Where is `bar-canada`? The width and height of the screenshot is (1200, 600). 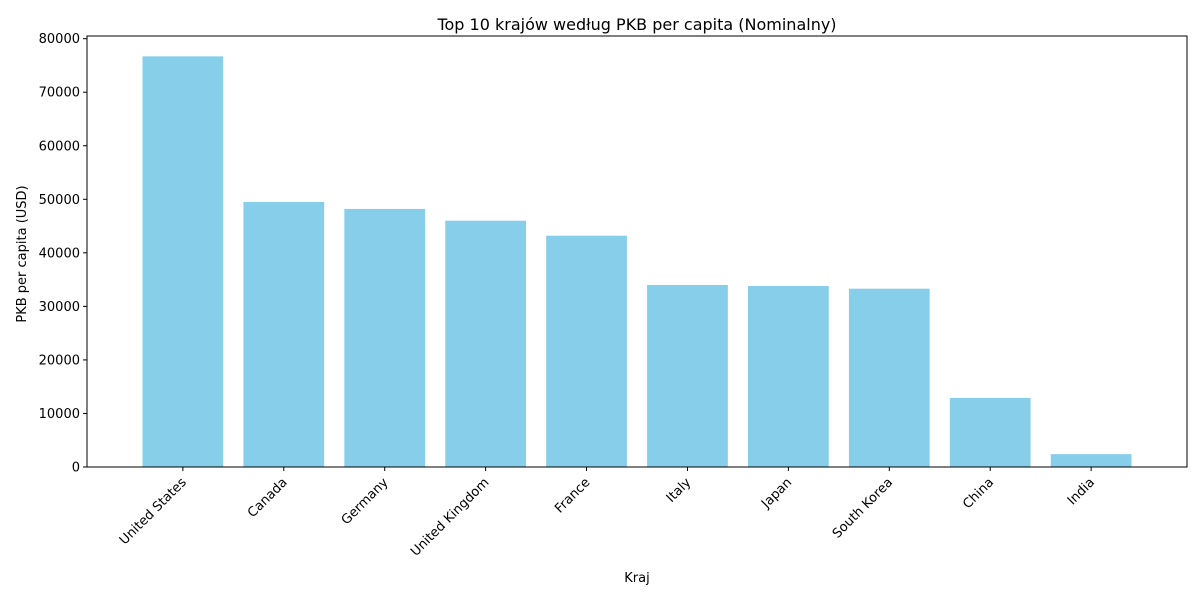 bar-canada is located at coordinates (284, 334).